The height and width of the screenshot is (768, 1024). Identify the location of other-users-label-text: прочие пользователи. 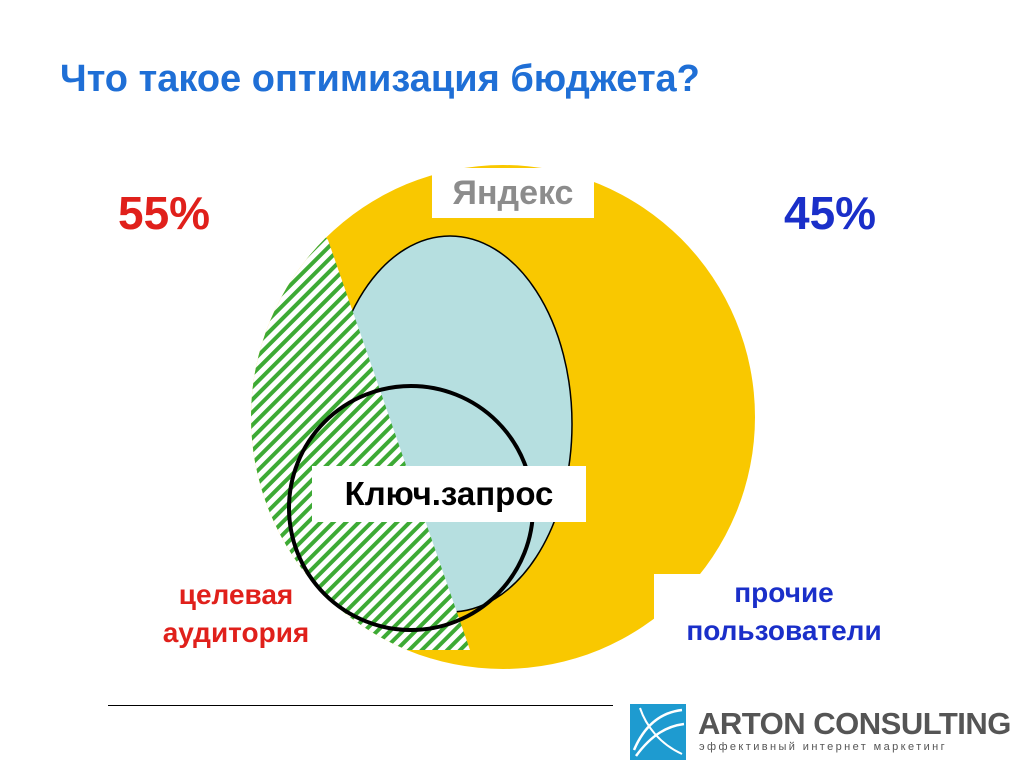
(784, 611).